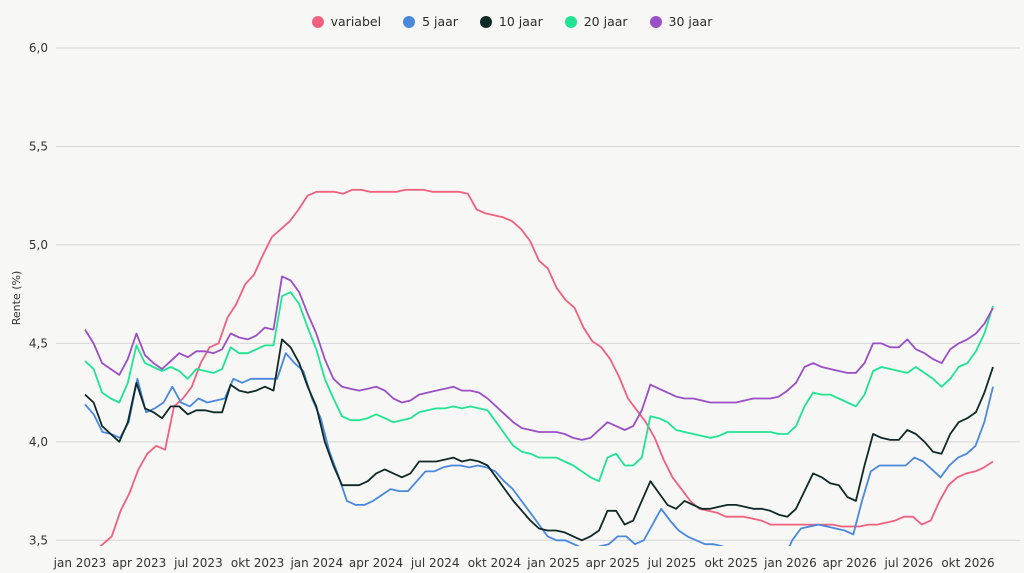 This screenshot has height=573, width=1024. I want to click on x-tick-label: jul 2024, so click(435, 563).